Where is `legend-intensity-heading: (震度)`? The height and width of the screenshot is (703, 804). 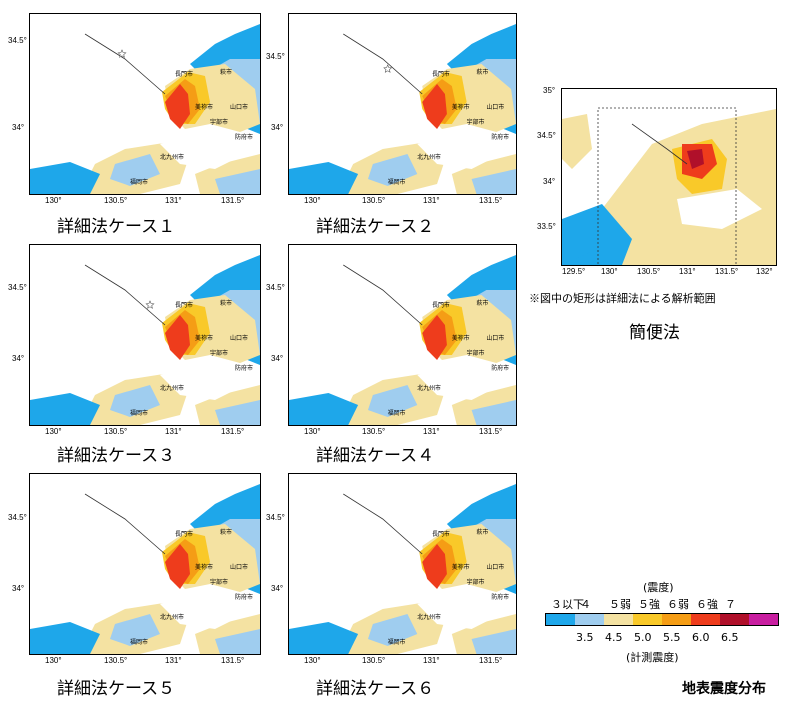
legend-intensity-heading: (震度) is located at coordinates (658, 587).